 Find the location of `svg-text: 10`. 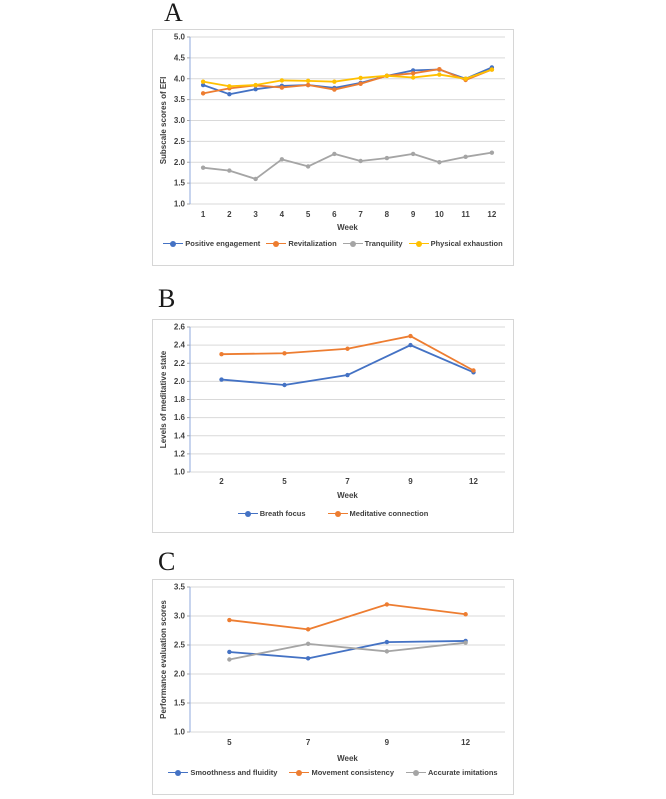

svg-text: 10 is located at coordinates (439, 214).